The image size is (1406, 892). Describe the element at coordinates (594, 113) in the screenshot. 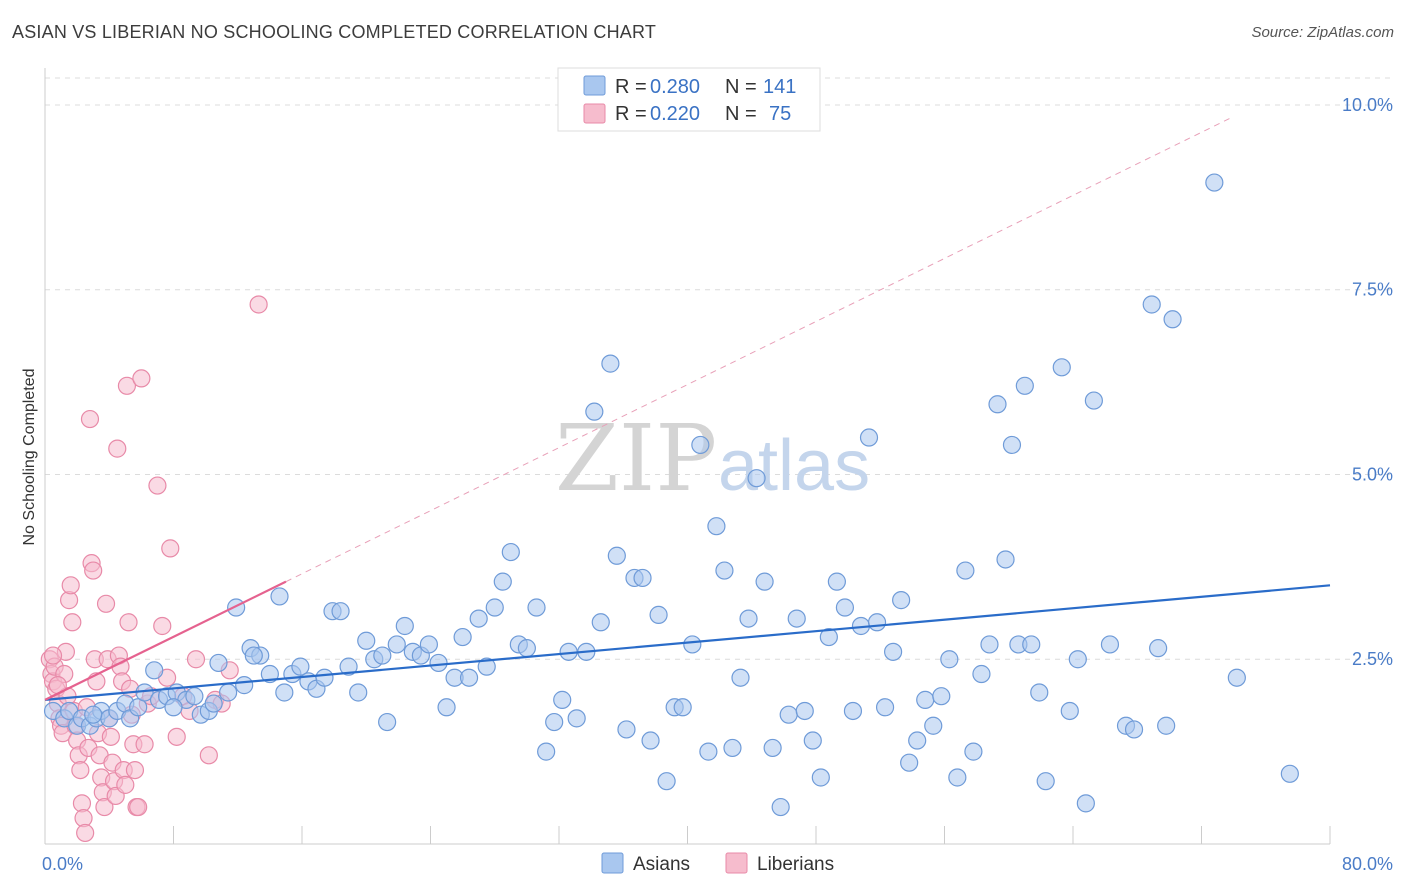

I see `legend-swatch-liberians` at that location.